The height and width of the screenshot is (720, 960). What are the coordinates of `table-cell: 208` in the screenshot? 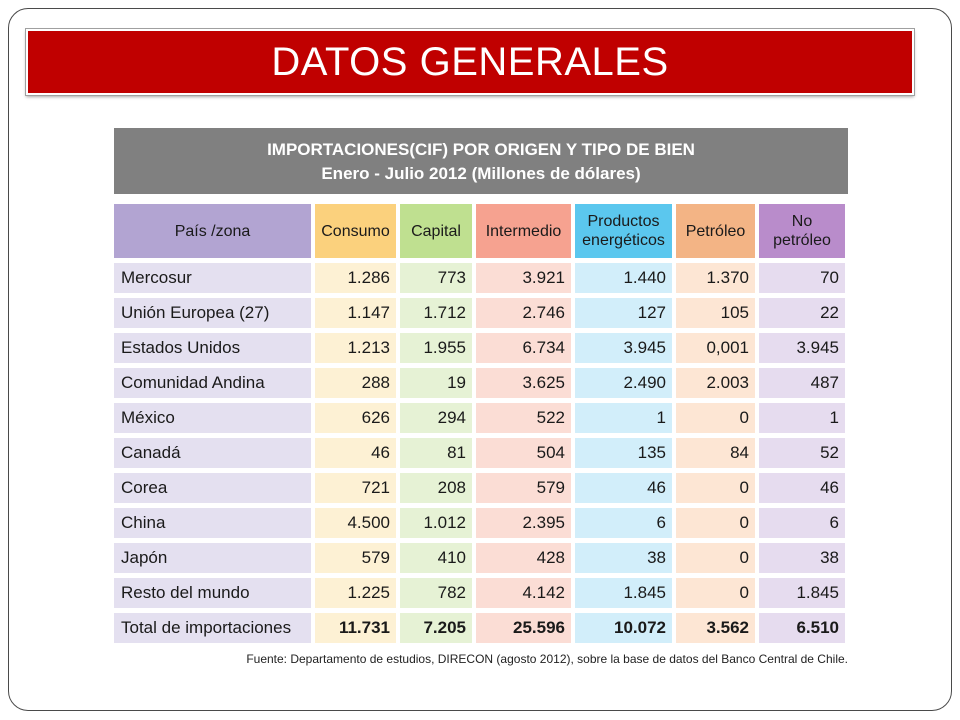 It's located at (436, 488).